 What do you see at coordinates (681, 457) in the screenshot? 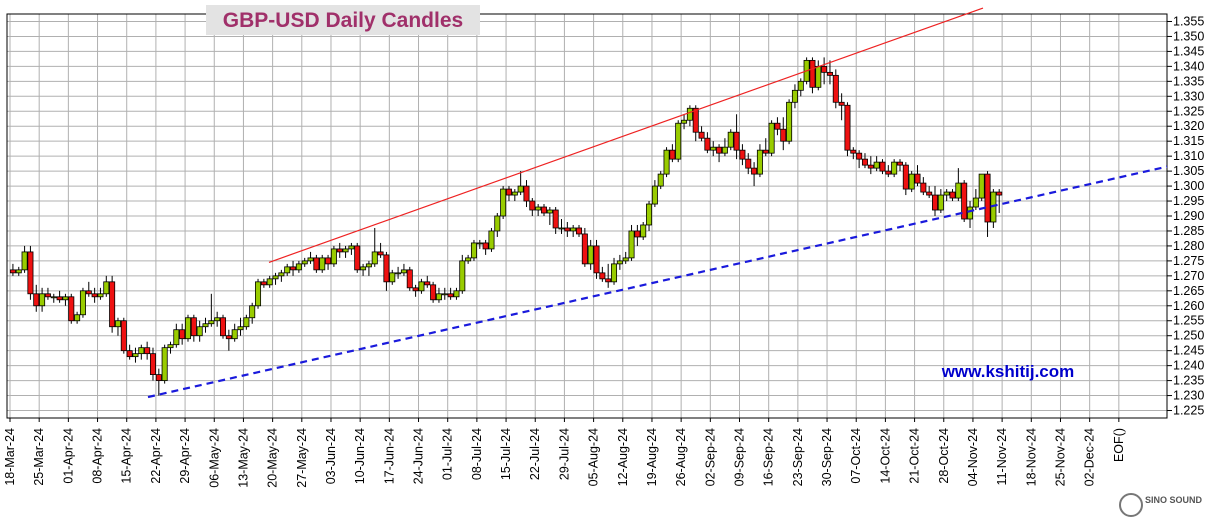
I see `x-tick-label: 26-Aug-24` at bounding box center [681, 457].